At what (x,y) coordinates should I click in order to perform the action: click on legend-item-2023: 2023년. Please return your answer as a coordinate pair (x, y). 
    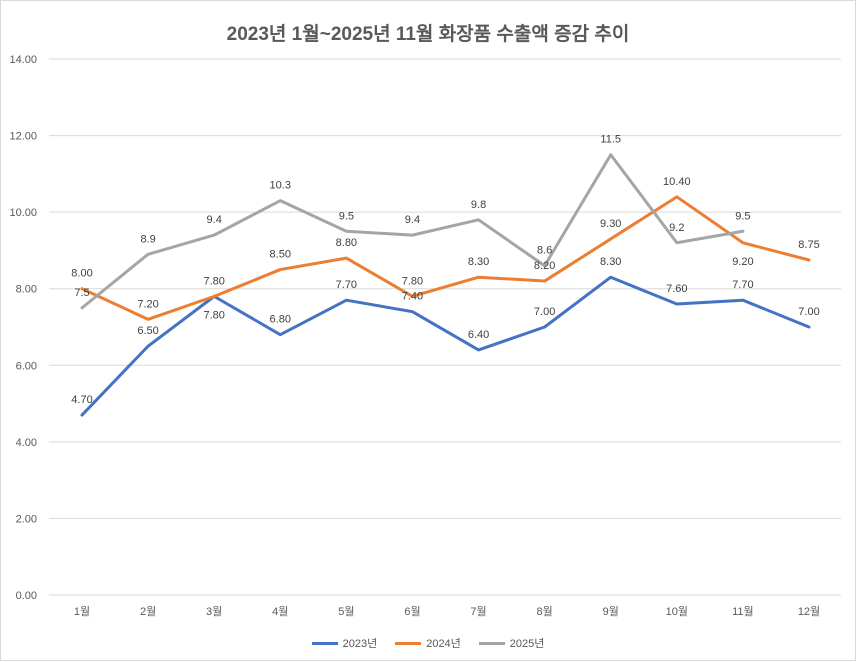
    Looking at the image, I should click on (344, 643).